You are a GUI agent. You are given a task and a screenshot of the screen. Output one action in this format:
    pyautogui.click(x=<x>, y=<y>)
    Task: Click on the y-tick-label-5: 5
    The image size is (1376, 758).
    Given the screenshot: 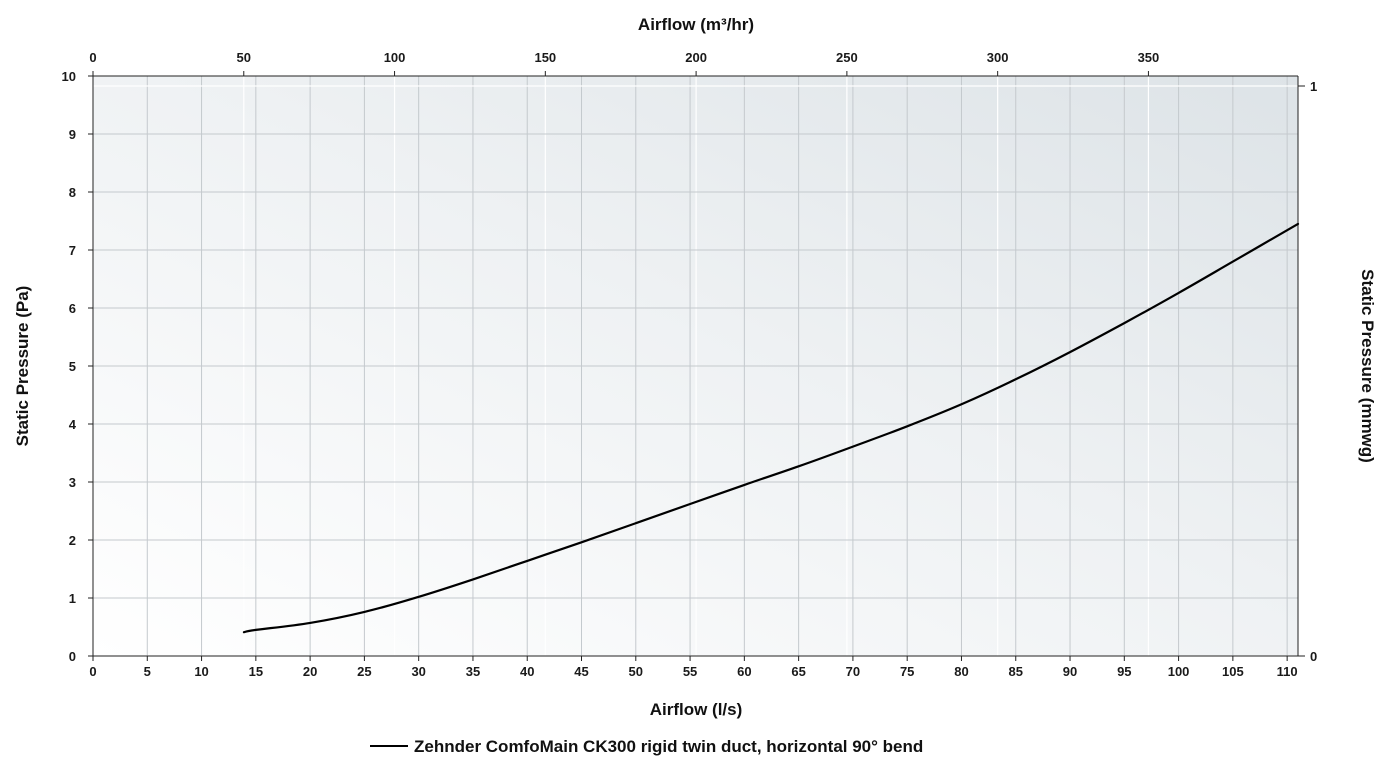 What is the action you would take?
    pyautogui.click(x=72, y=366)
    